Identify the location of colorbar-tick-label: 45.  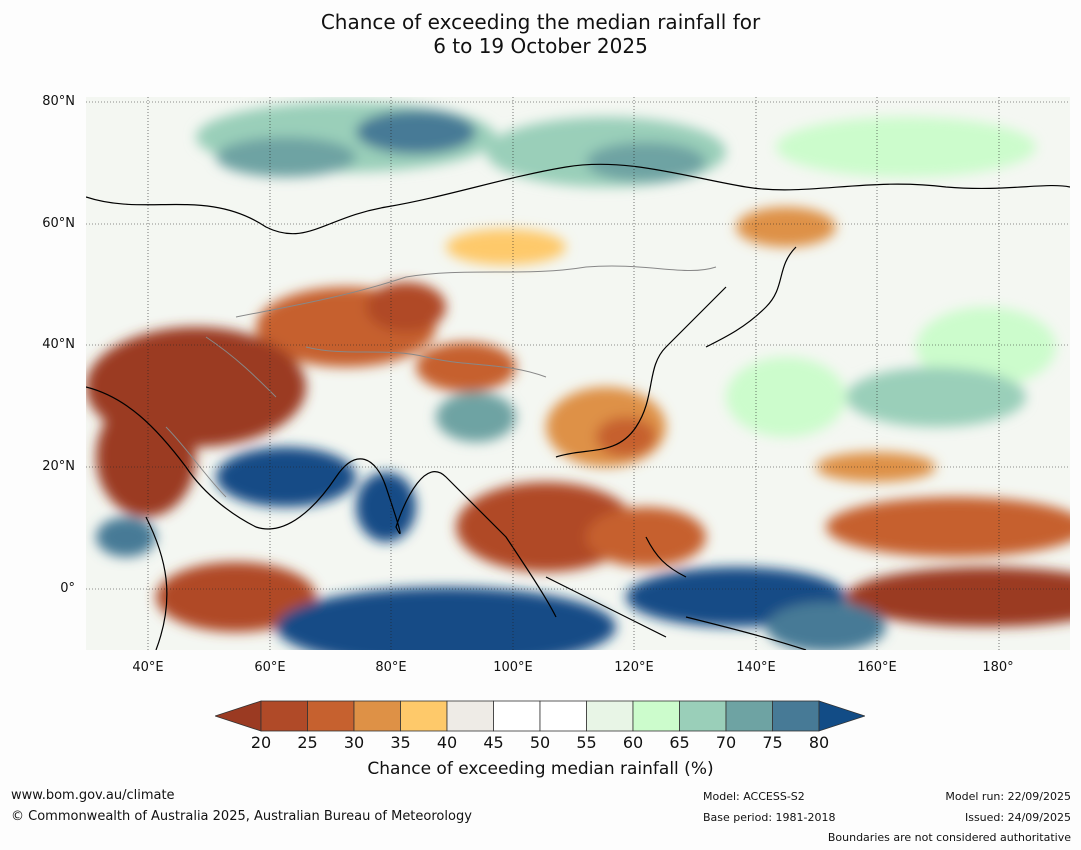
(493, 742).